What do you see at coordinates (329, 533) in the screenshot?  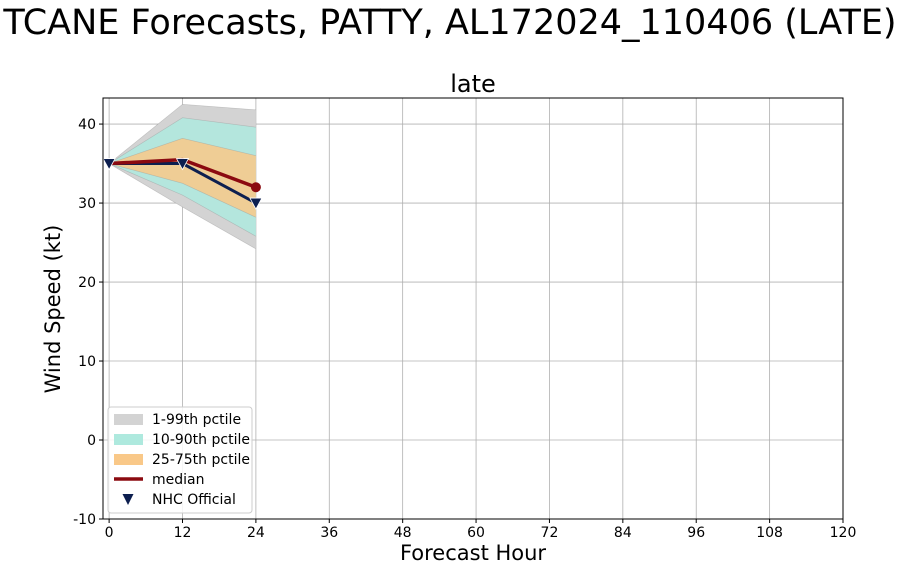 I see `x-tick-label: 36` at bounding box center [329, 533].